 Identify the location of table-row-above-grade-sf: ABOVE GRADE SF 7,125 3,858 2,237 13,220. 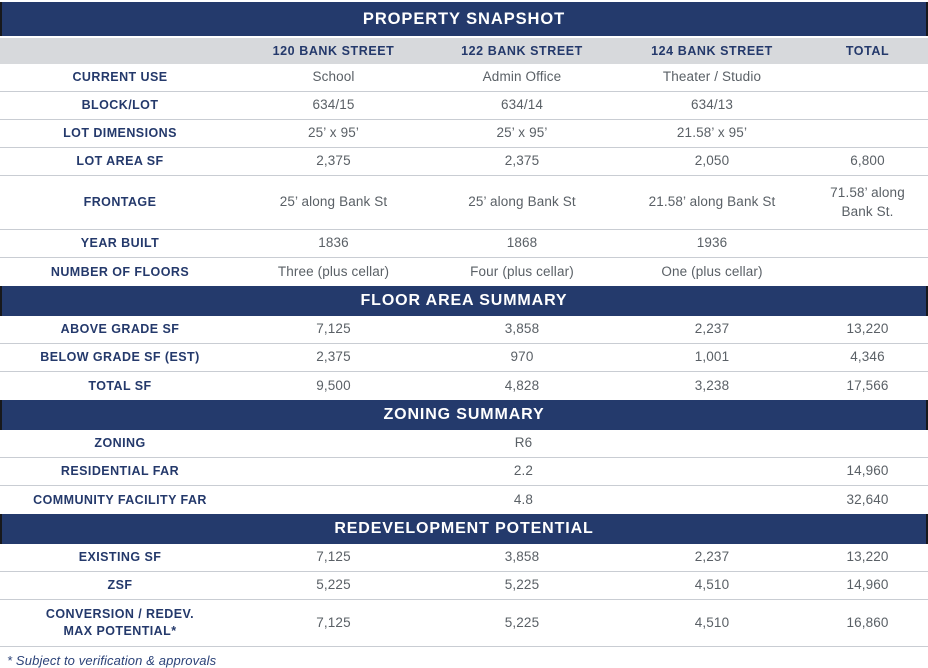
(464, 330).